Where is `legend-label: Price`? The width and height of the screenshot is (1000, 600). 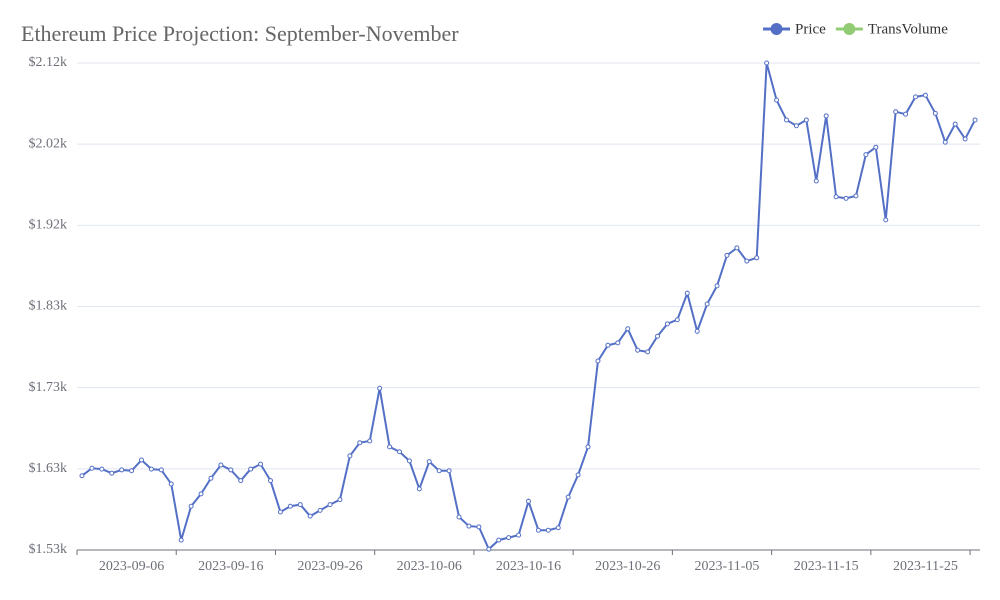
legend-label: Price is located at coordinates (810, 29).